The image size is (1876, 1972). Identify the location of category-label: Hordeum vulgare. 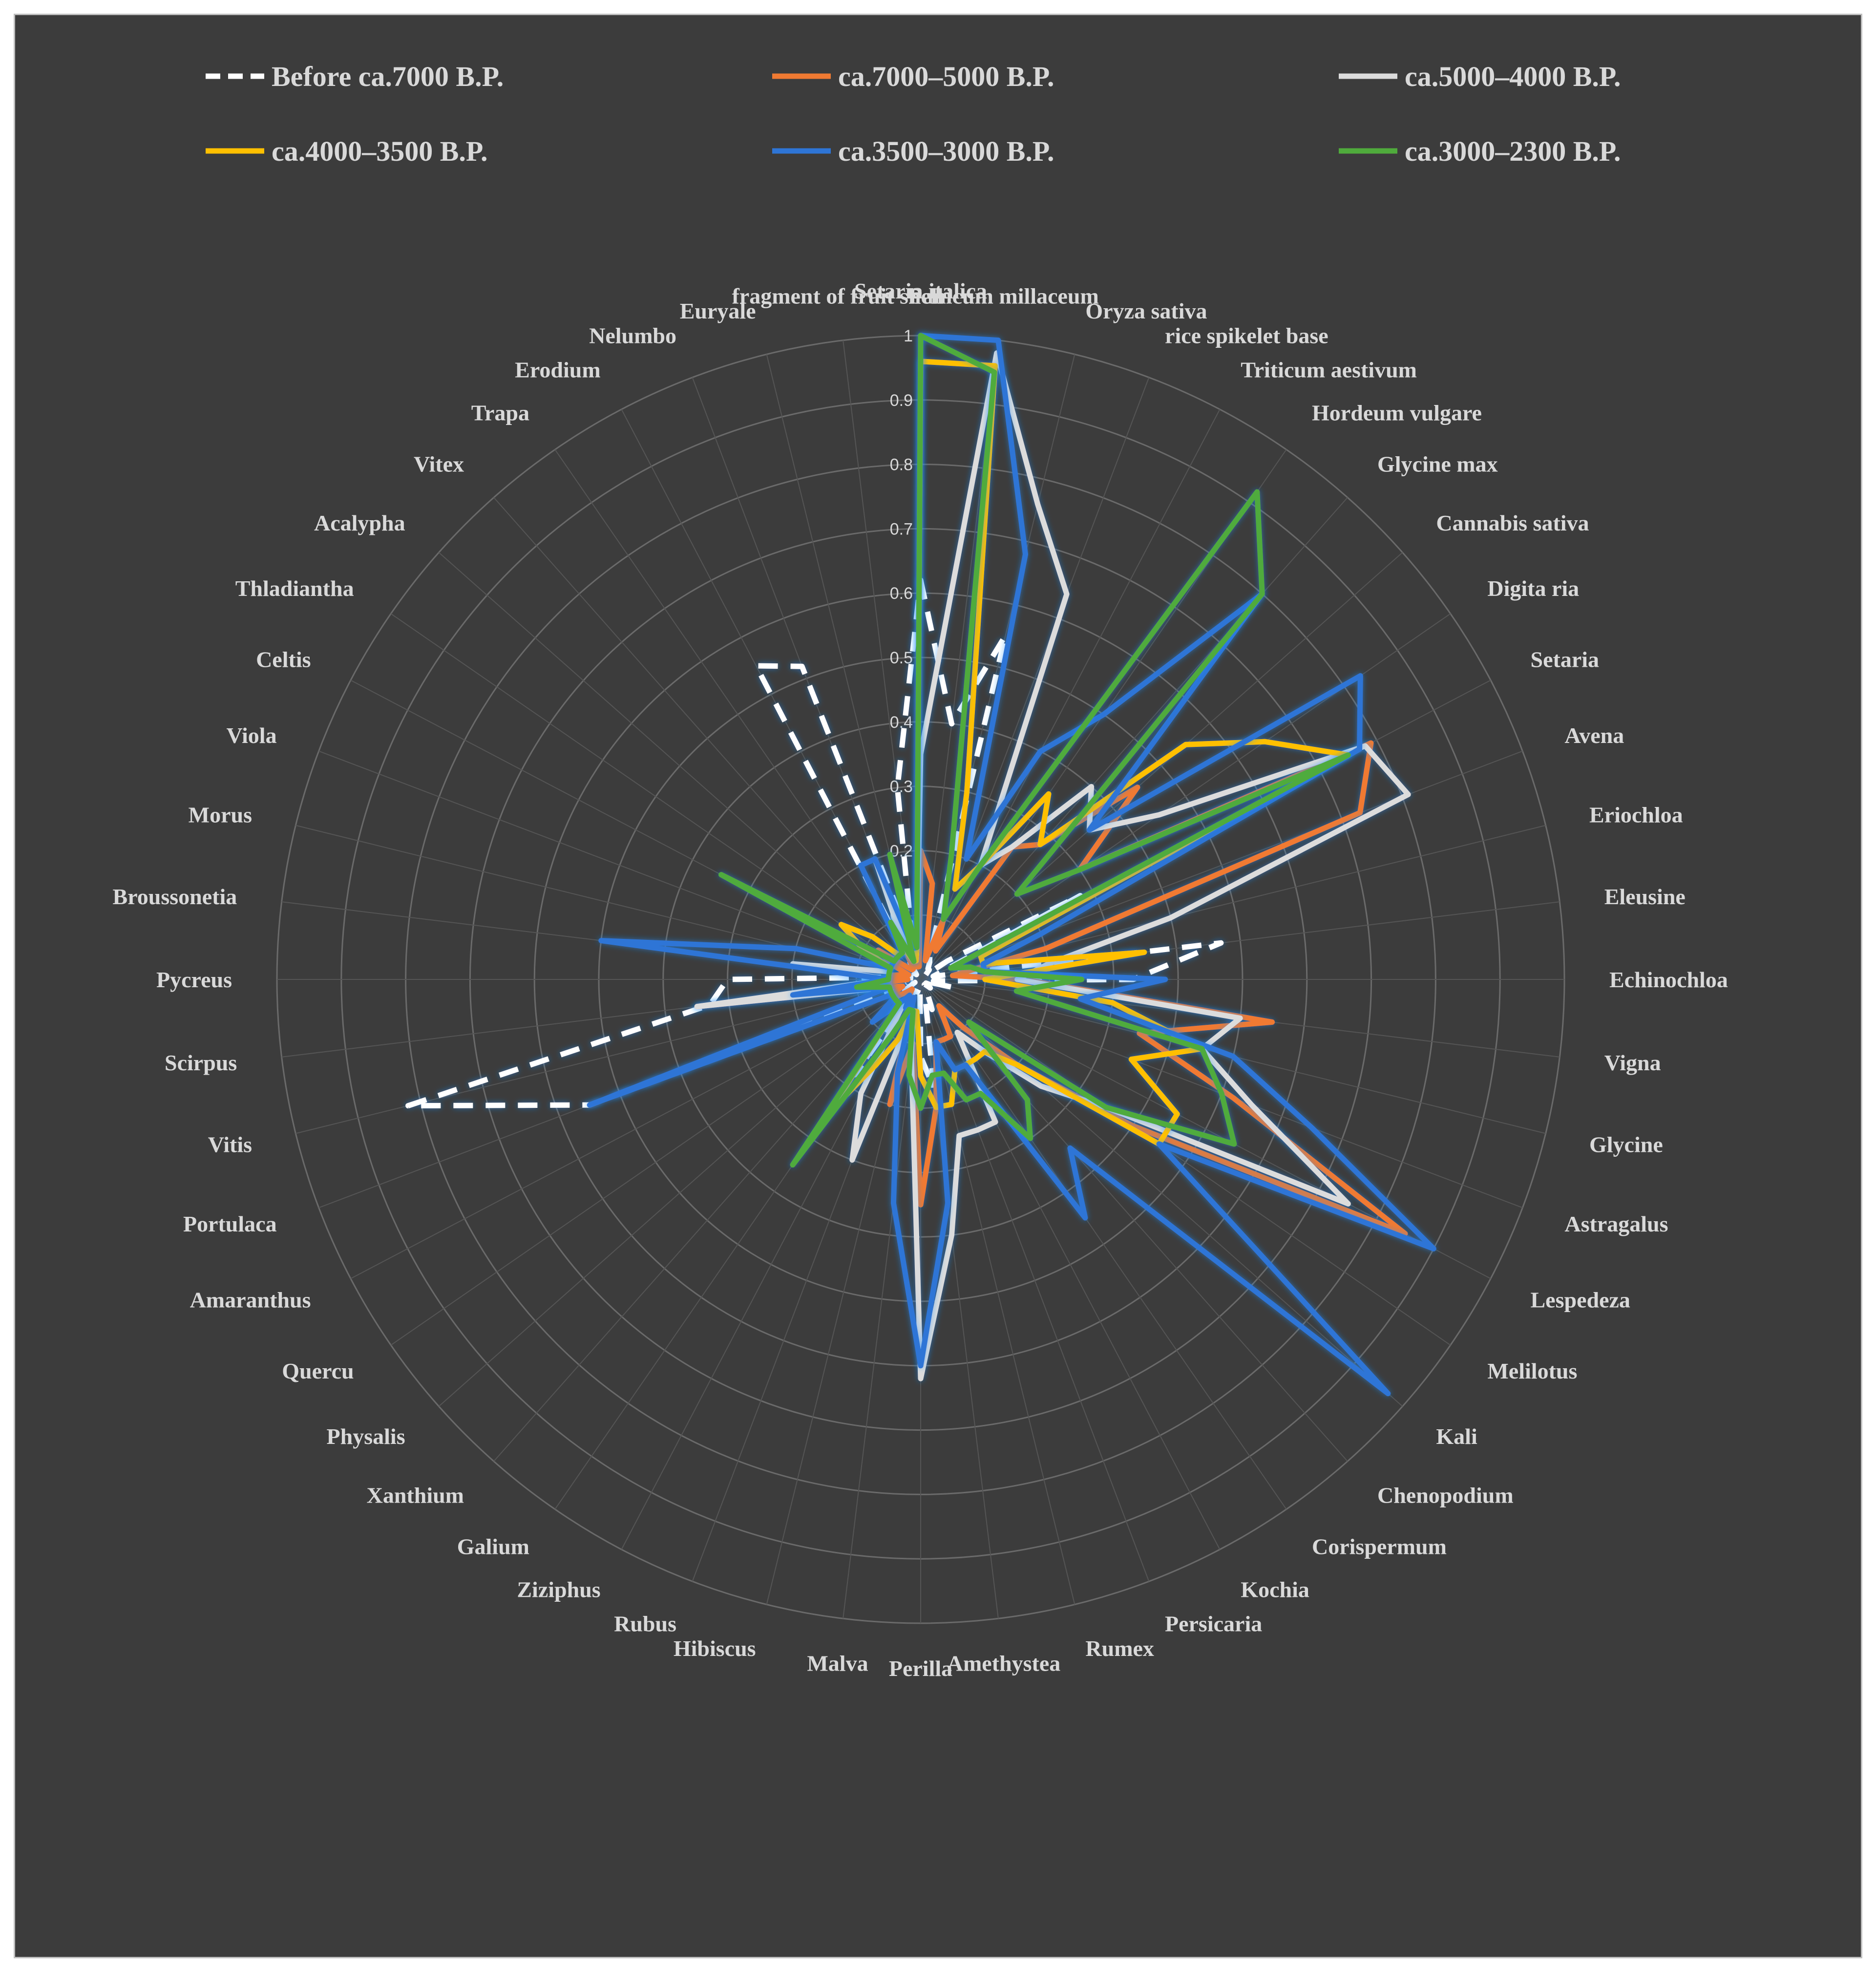
(1397, 413).